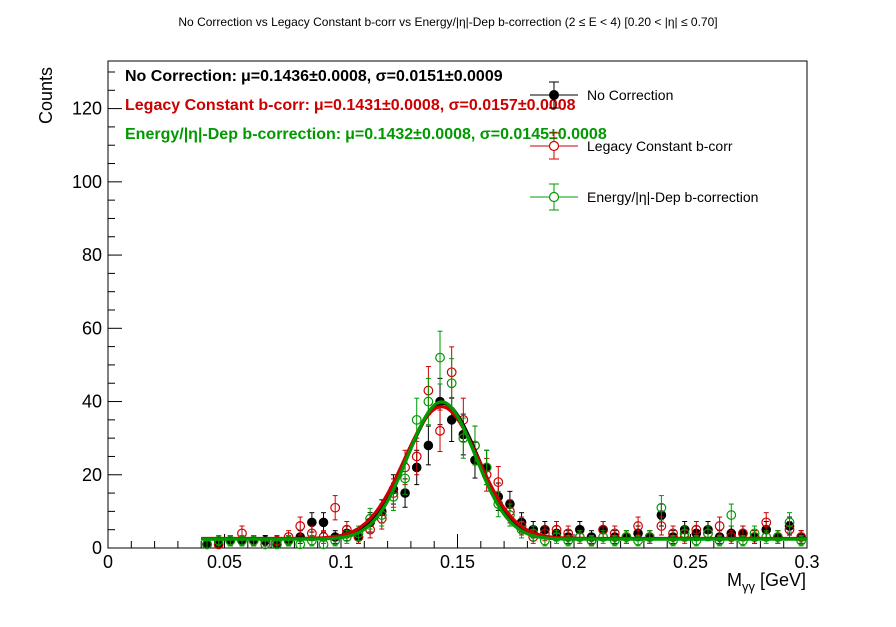  What do you see at coordinates (806, 562) in the screenshot?
I see `x-tick-label: 0.3` at bounding box center [806, 562].